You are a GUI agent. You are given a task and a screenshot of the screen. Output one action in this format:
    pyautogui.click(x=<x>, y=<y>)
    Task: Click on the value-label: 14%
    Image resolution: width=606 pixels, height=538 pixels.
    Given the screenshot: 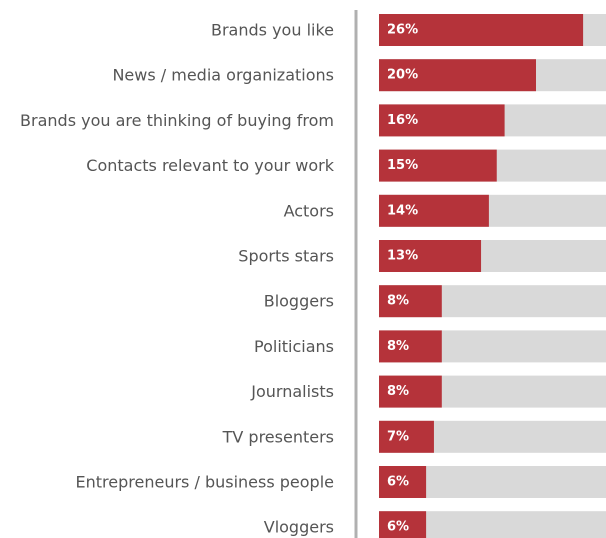 What is the action you would take?
    pyautogui.click(x=402, y=210)
    